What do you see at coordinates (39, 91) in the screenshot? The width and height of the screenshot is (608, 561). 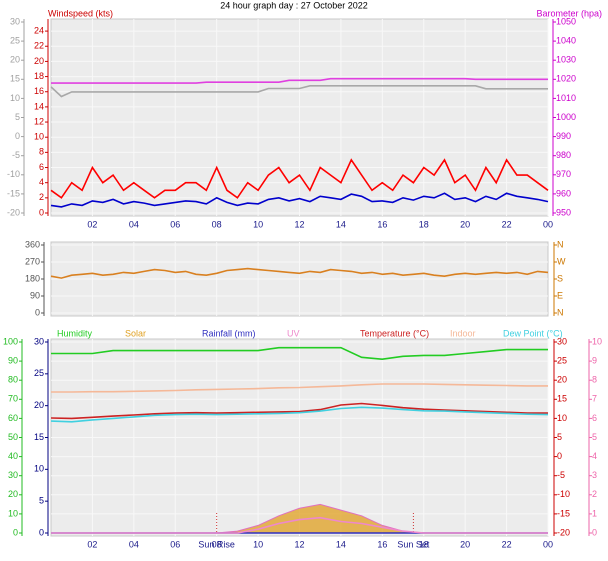 I see `y-tick-label: 16` at bounding box center [39, 91].